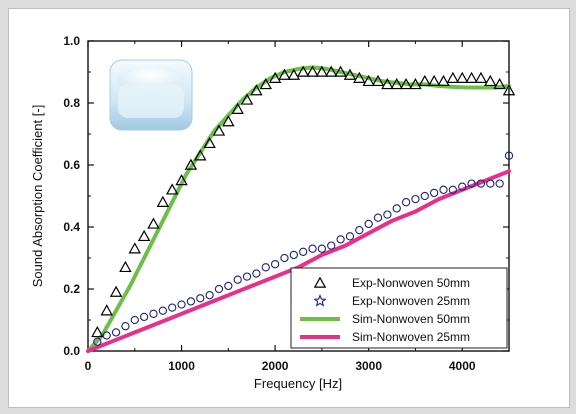  What do you see at coordinates (71, 103) in the screenshot?
I see `y-tick-label: 0.8` at bounding box center [71, 103].